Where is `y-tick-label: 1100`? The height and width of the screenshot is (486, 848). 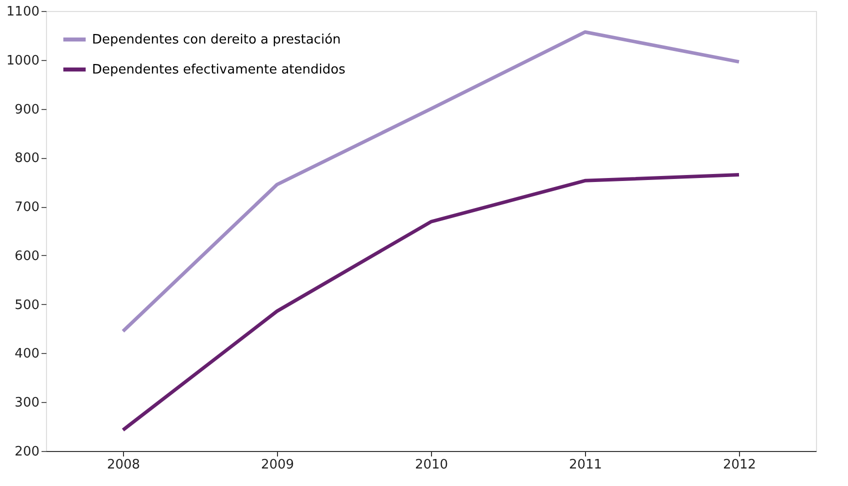
y-tick-label: 1100 is located at coordinates (23, 12).